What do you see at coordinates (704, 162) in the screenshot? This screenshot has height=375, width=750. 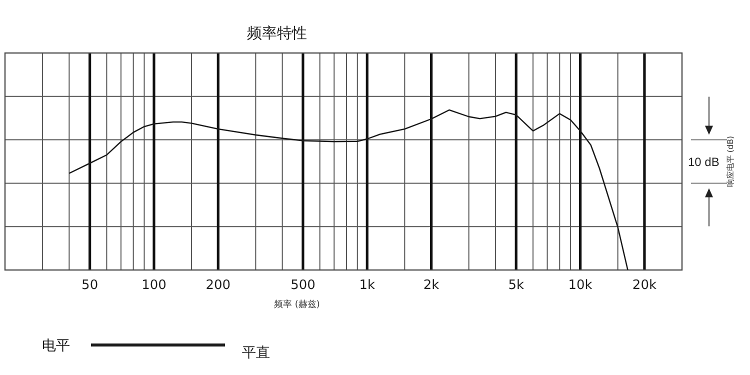 I see `text: 10 dB` at bounding box center [704, 162].